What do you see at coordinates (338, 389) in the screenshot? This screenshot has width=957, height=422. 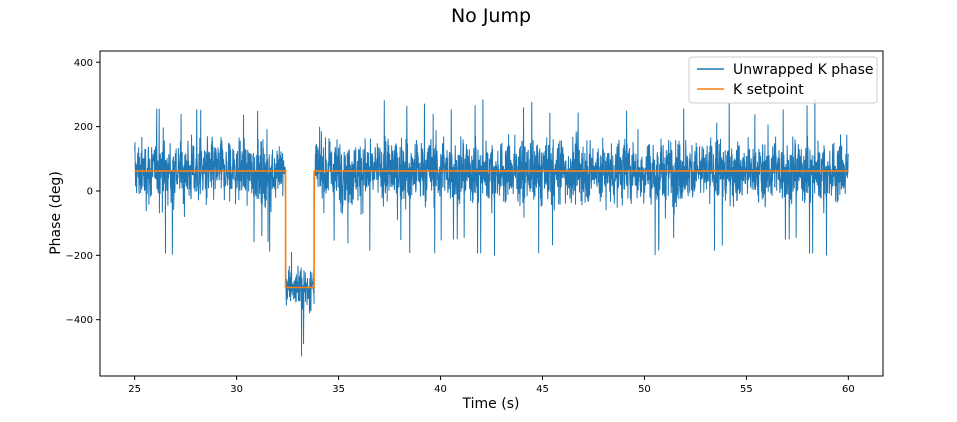 I see `x-tick-label: 35` at bounding box center [338, 389].